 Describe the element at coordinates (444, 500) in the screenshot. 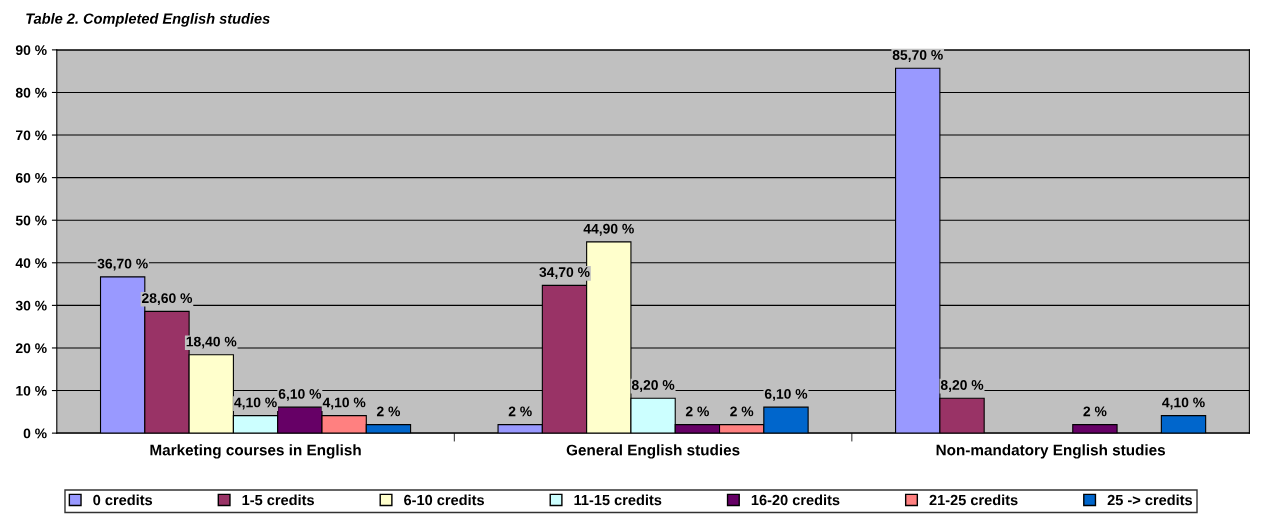

I see `legend-label: 6-10 credits` at that location.